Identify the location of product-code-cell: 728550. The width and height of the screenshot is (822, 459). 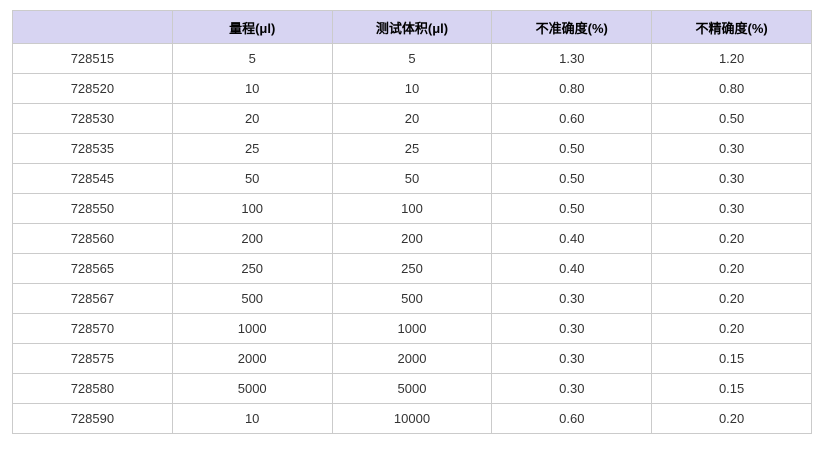
(92, 208).